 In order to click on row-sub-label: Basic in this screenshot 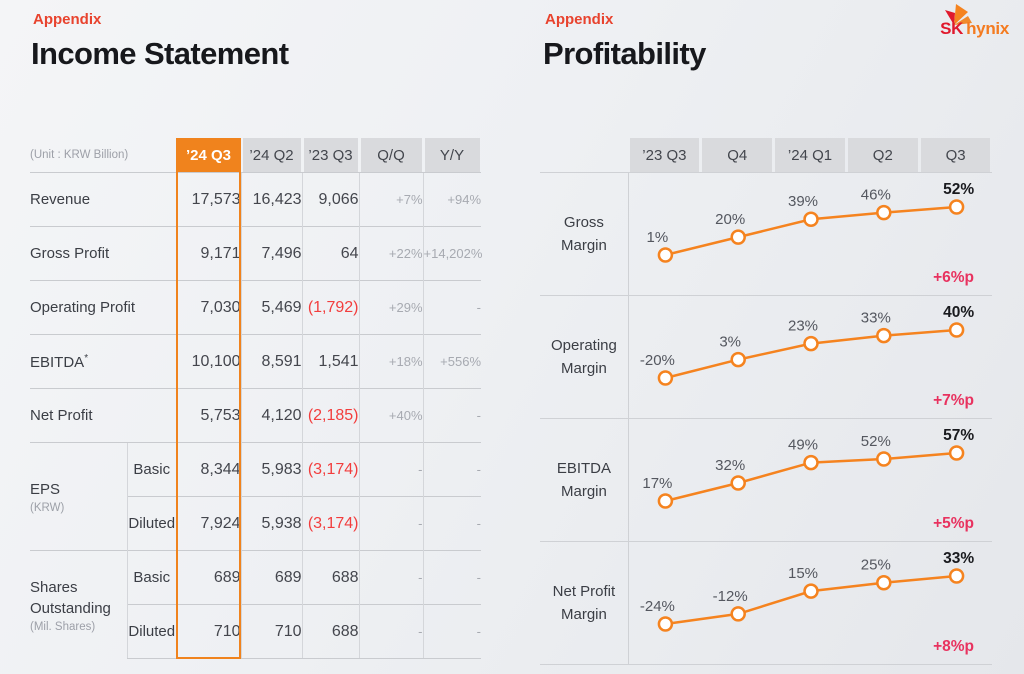, I will do `click(151, 469)`.